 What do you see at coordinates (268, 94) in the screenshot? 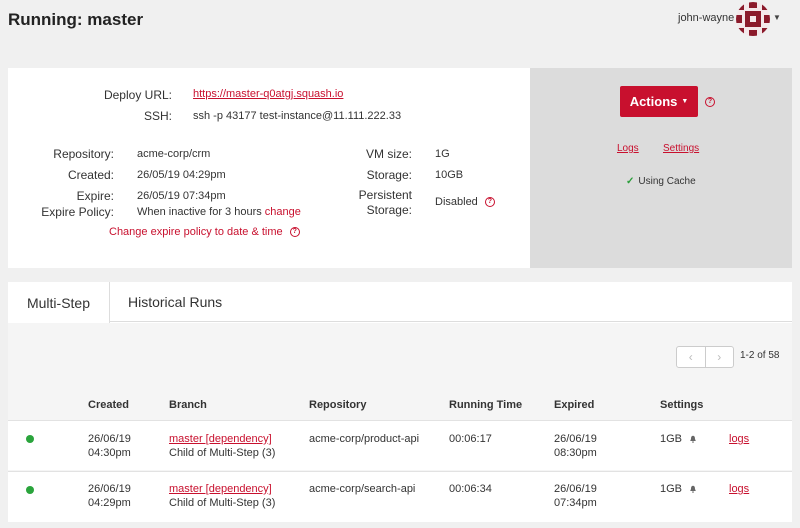
I see `deploy-url-link: https://master-q0atgj.squash.io` at bounding box center [268, 94].